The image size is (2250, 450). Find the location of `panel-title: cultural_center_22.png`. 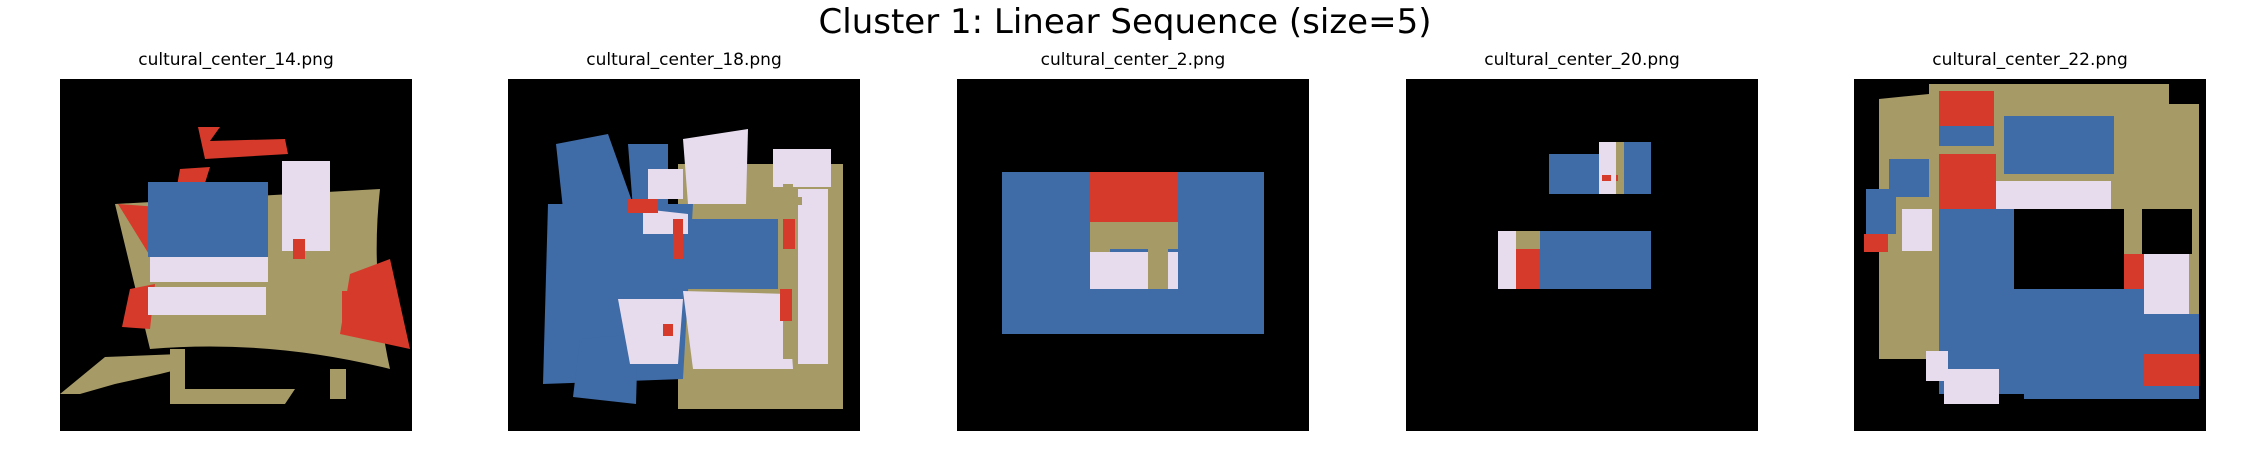

panel-title: cultural_center_22.png is located at coordinates (2030, 60).